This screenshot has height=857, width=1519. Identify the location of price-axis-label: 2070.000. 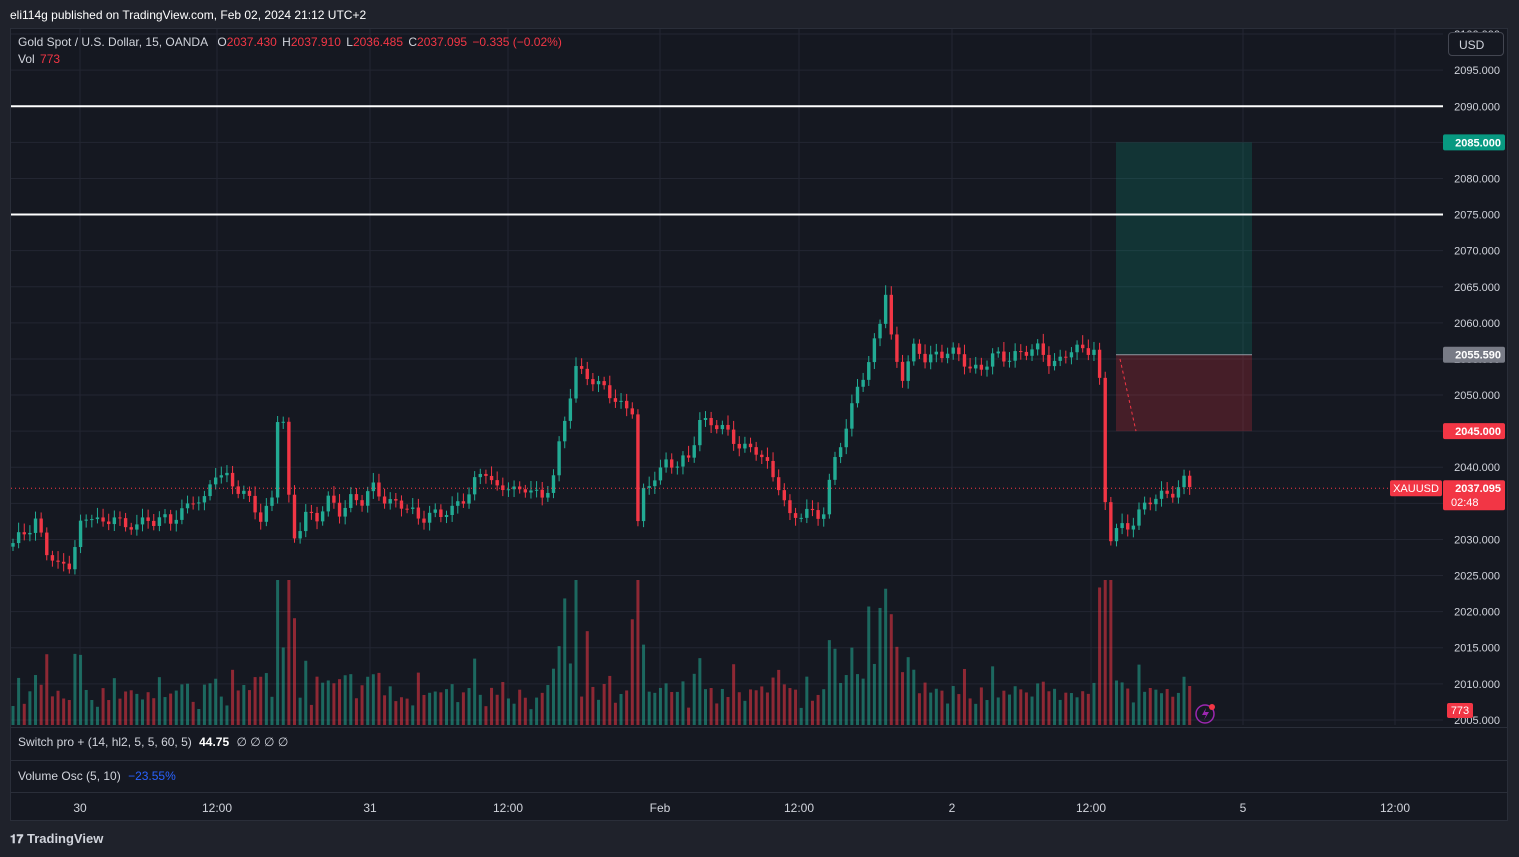
(1477, 252).